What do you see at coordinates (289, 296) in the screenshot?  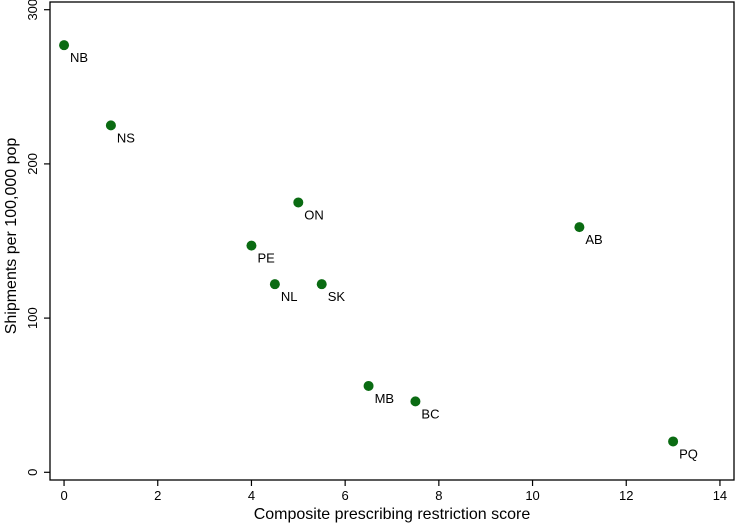 I see `point-label: NL` at bounding box center [289, 296].